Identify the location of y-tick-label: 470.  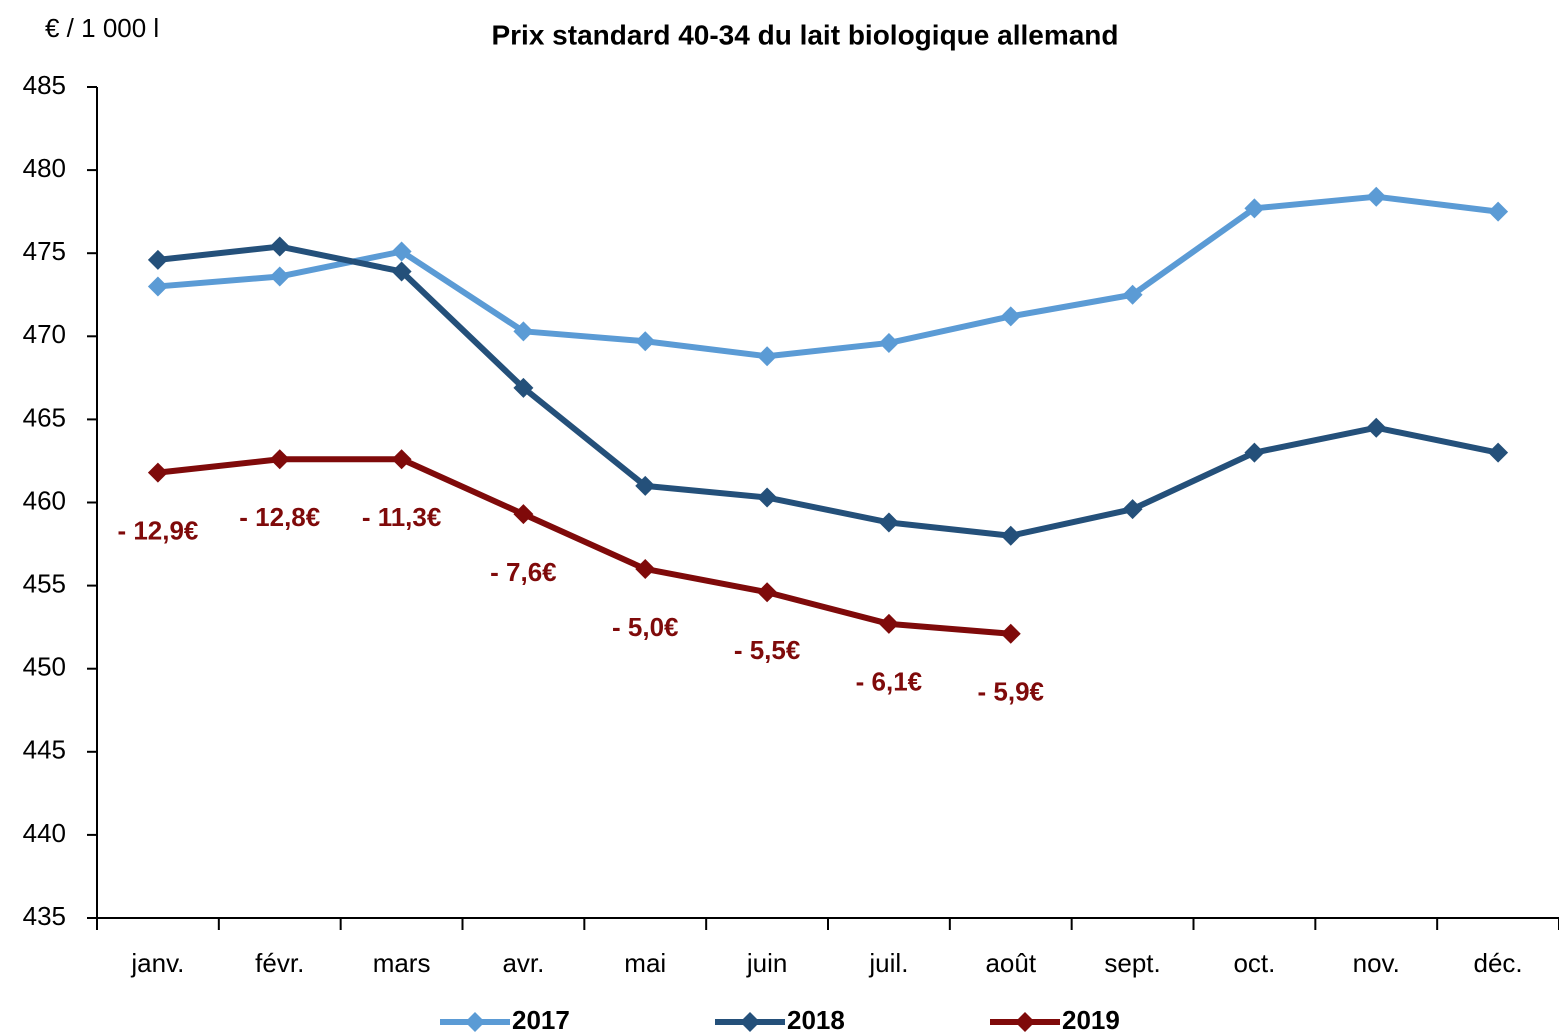
(44, 334).